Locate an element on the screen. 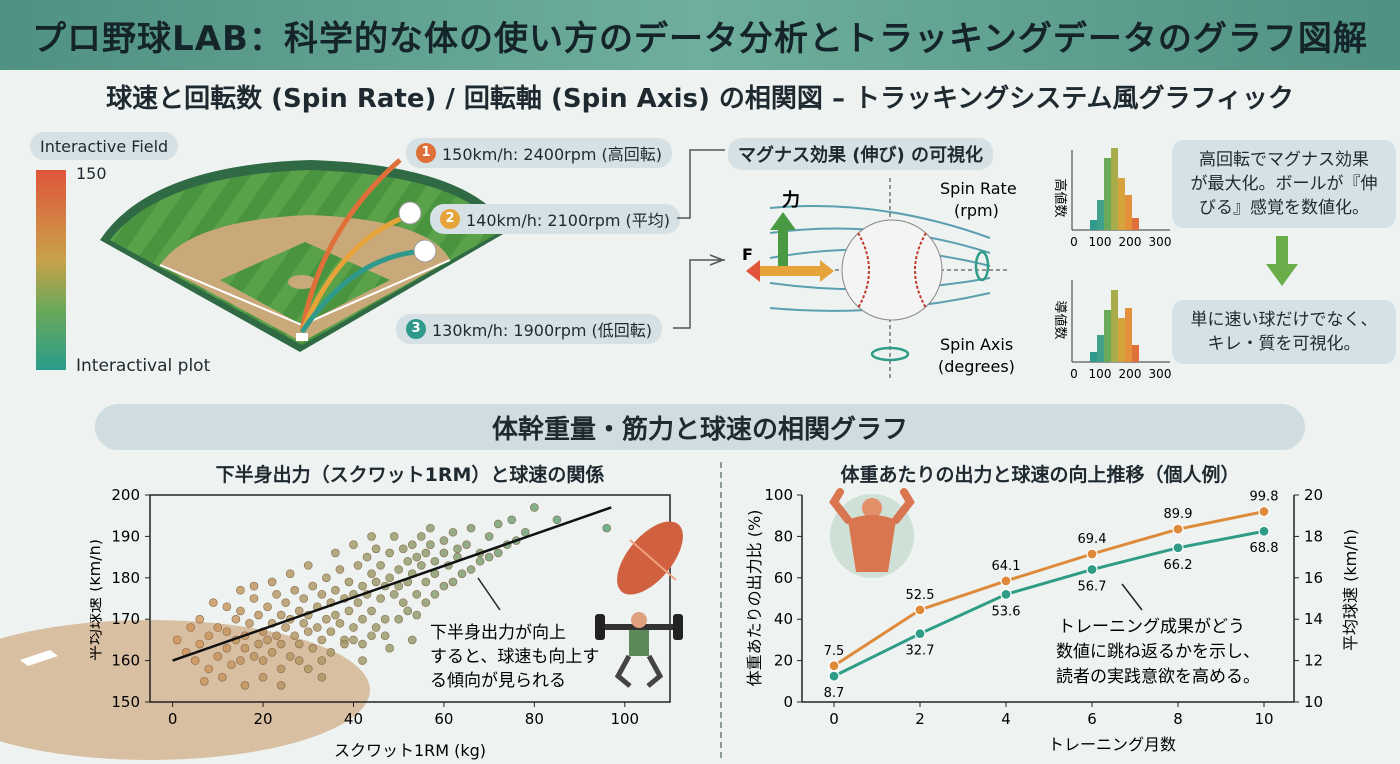 The image size is (1400, 764). down-arrow-icon is located at coordinates (1282, 261).